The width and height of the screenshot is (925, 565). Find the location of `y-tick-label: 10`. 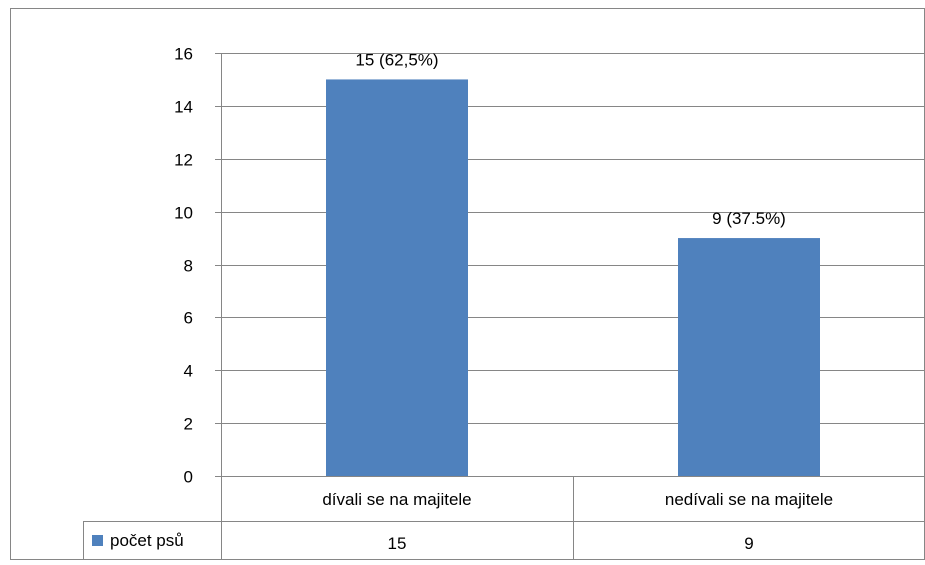

y-tick-label: 10 is located at coordinates (183, 213).